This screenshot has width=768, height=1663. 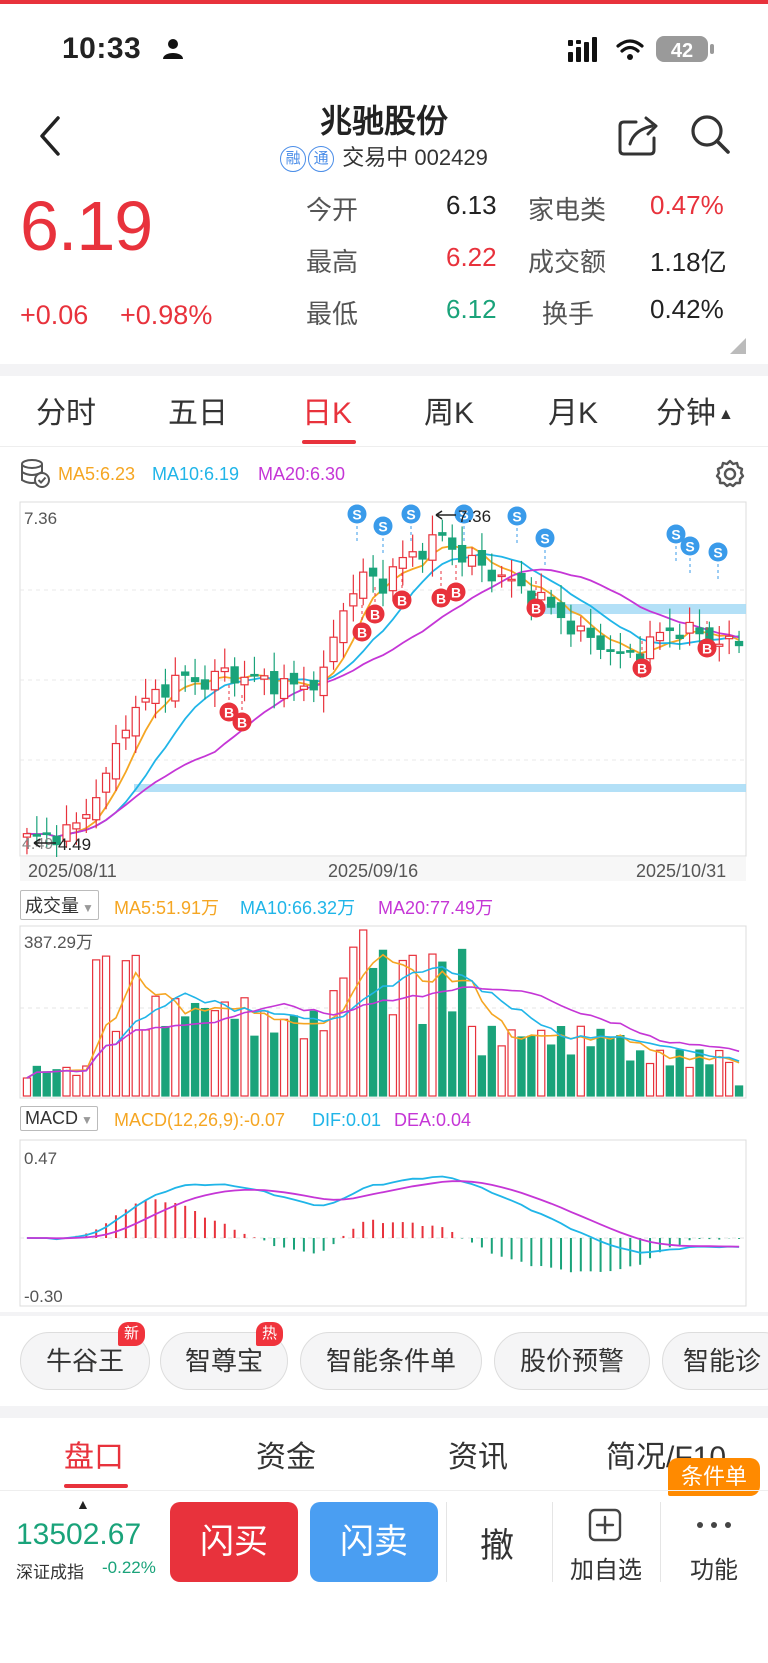 What do you see at coordinates (374, 1542) in the screenshot?
I see `flash-sell-button: 闪卖` at bounding box center [374, 1542].